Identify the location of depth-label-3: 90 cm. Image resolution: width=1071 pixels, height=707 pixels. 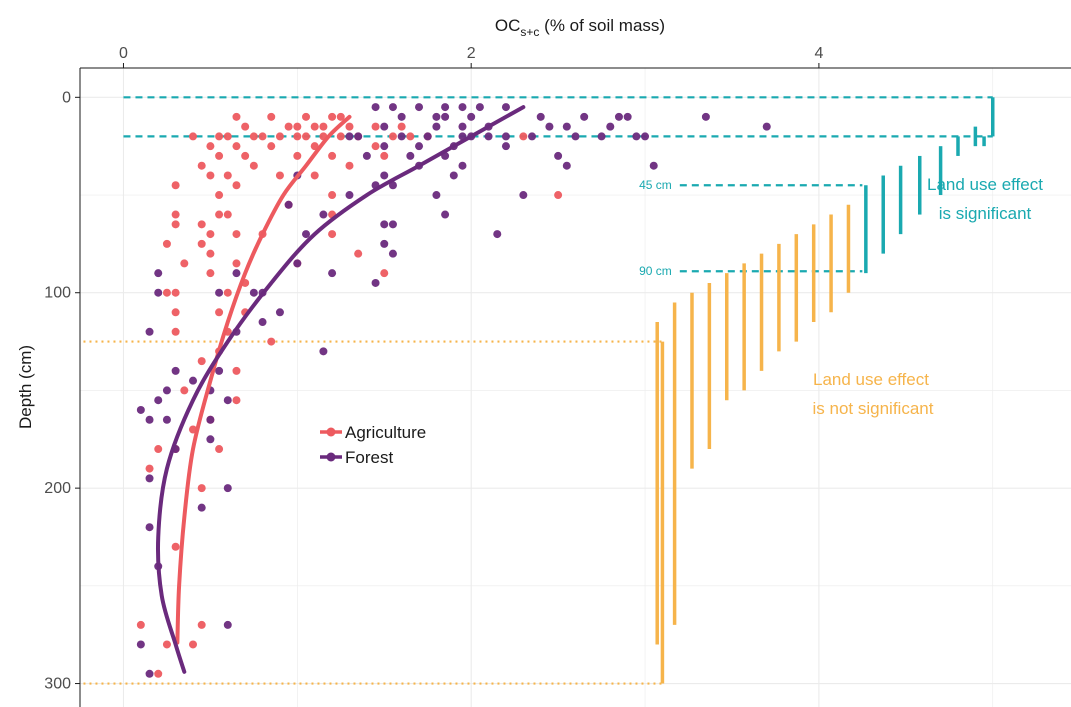
(655, 271).